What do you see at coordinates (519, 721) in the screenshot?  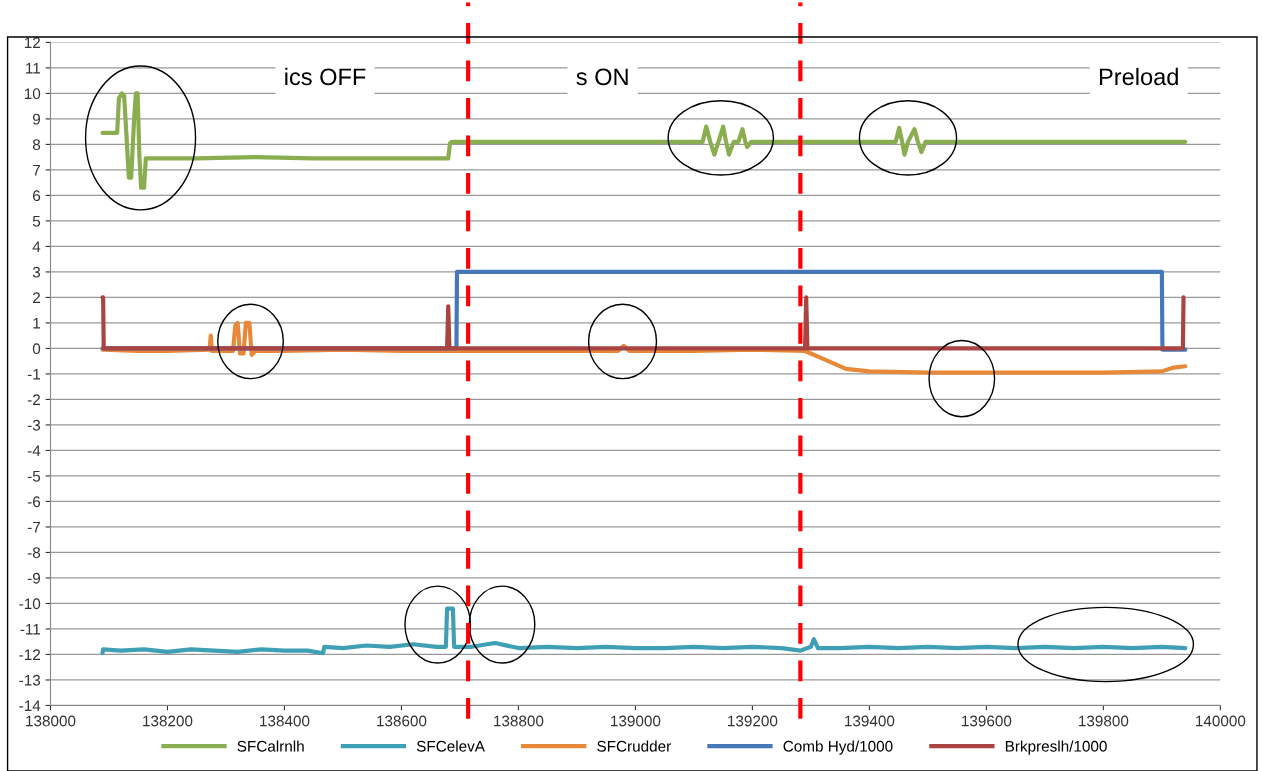 I see `x-tick-label: 138800` at bounding box center [519, 721].